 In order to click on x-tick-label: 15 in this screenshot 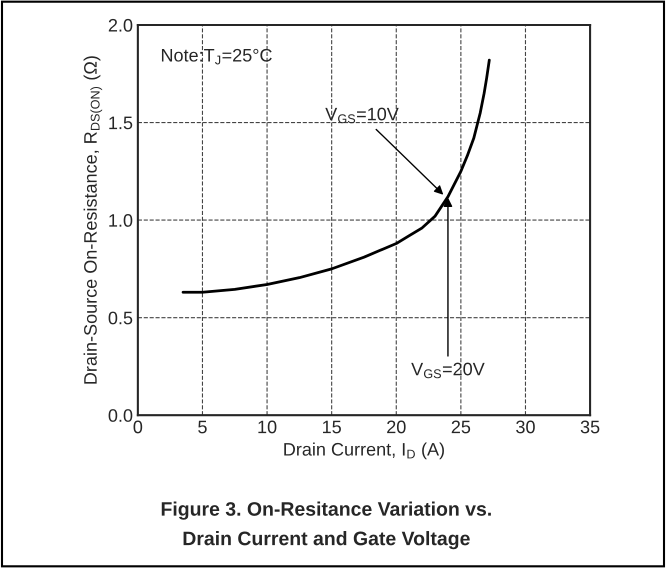, I will do `click(332, 427)`.